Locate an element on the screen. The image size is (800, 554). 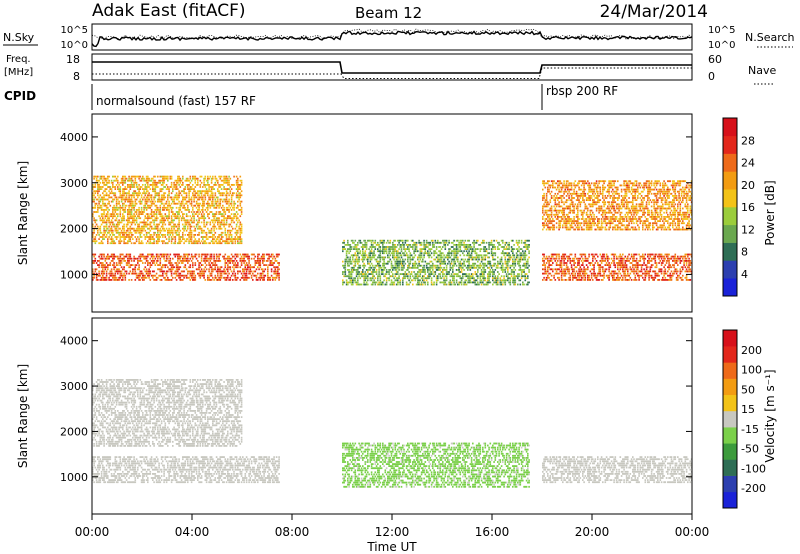
nave-trace is located at coordinates (392, 73).